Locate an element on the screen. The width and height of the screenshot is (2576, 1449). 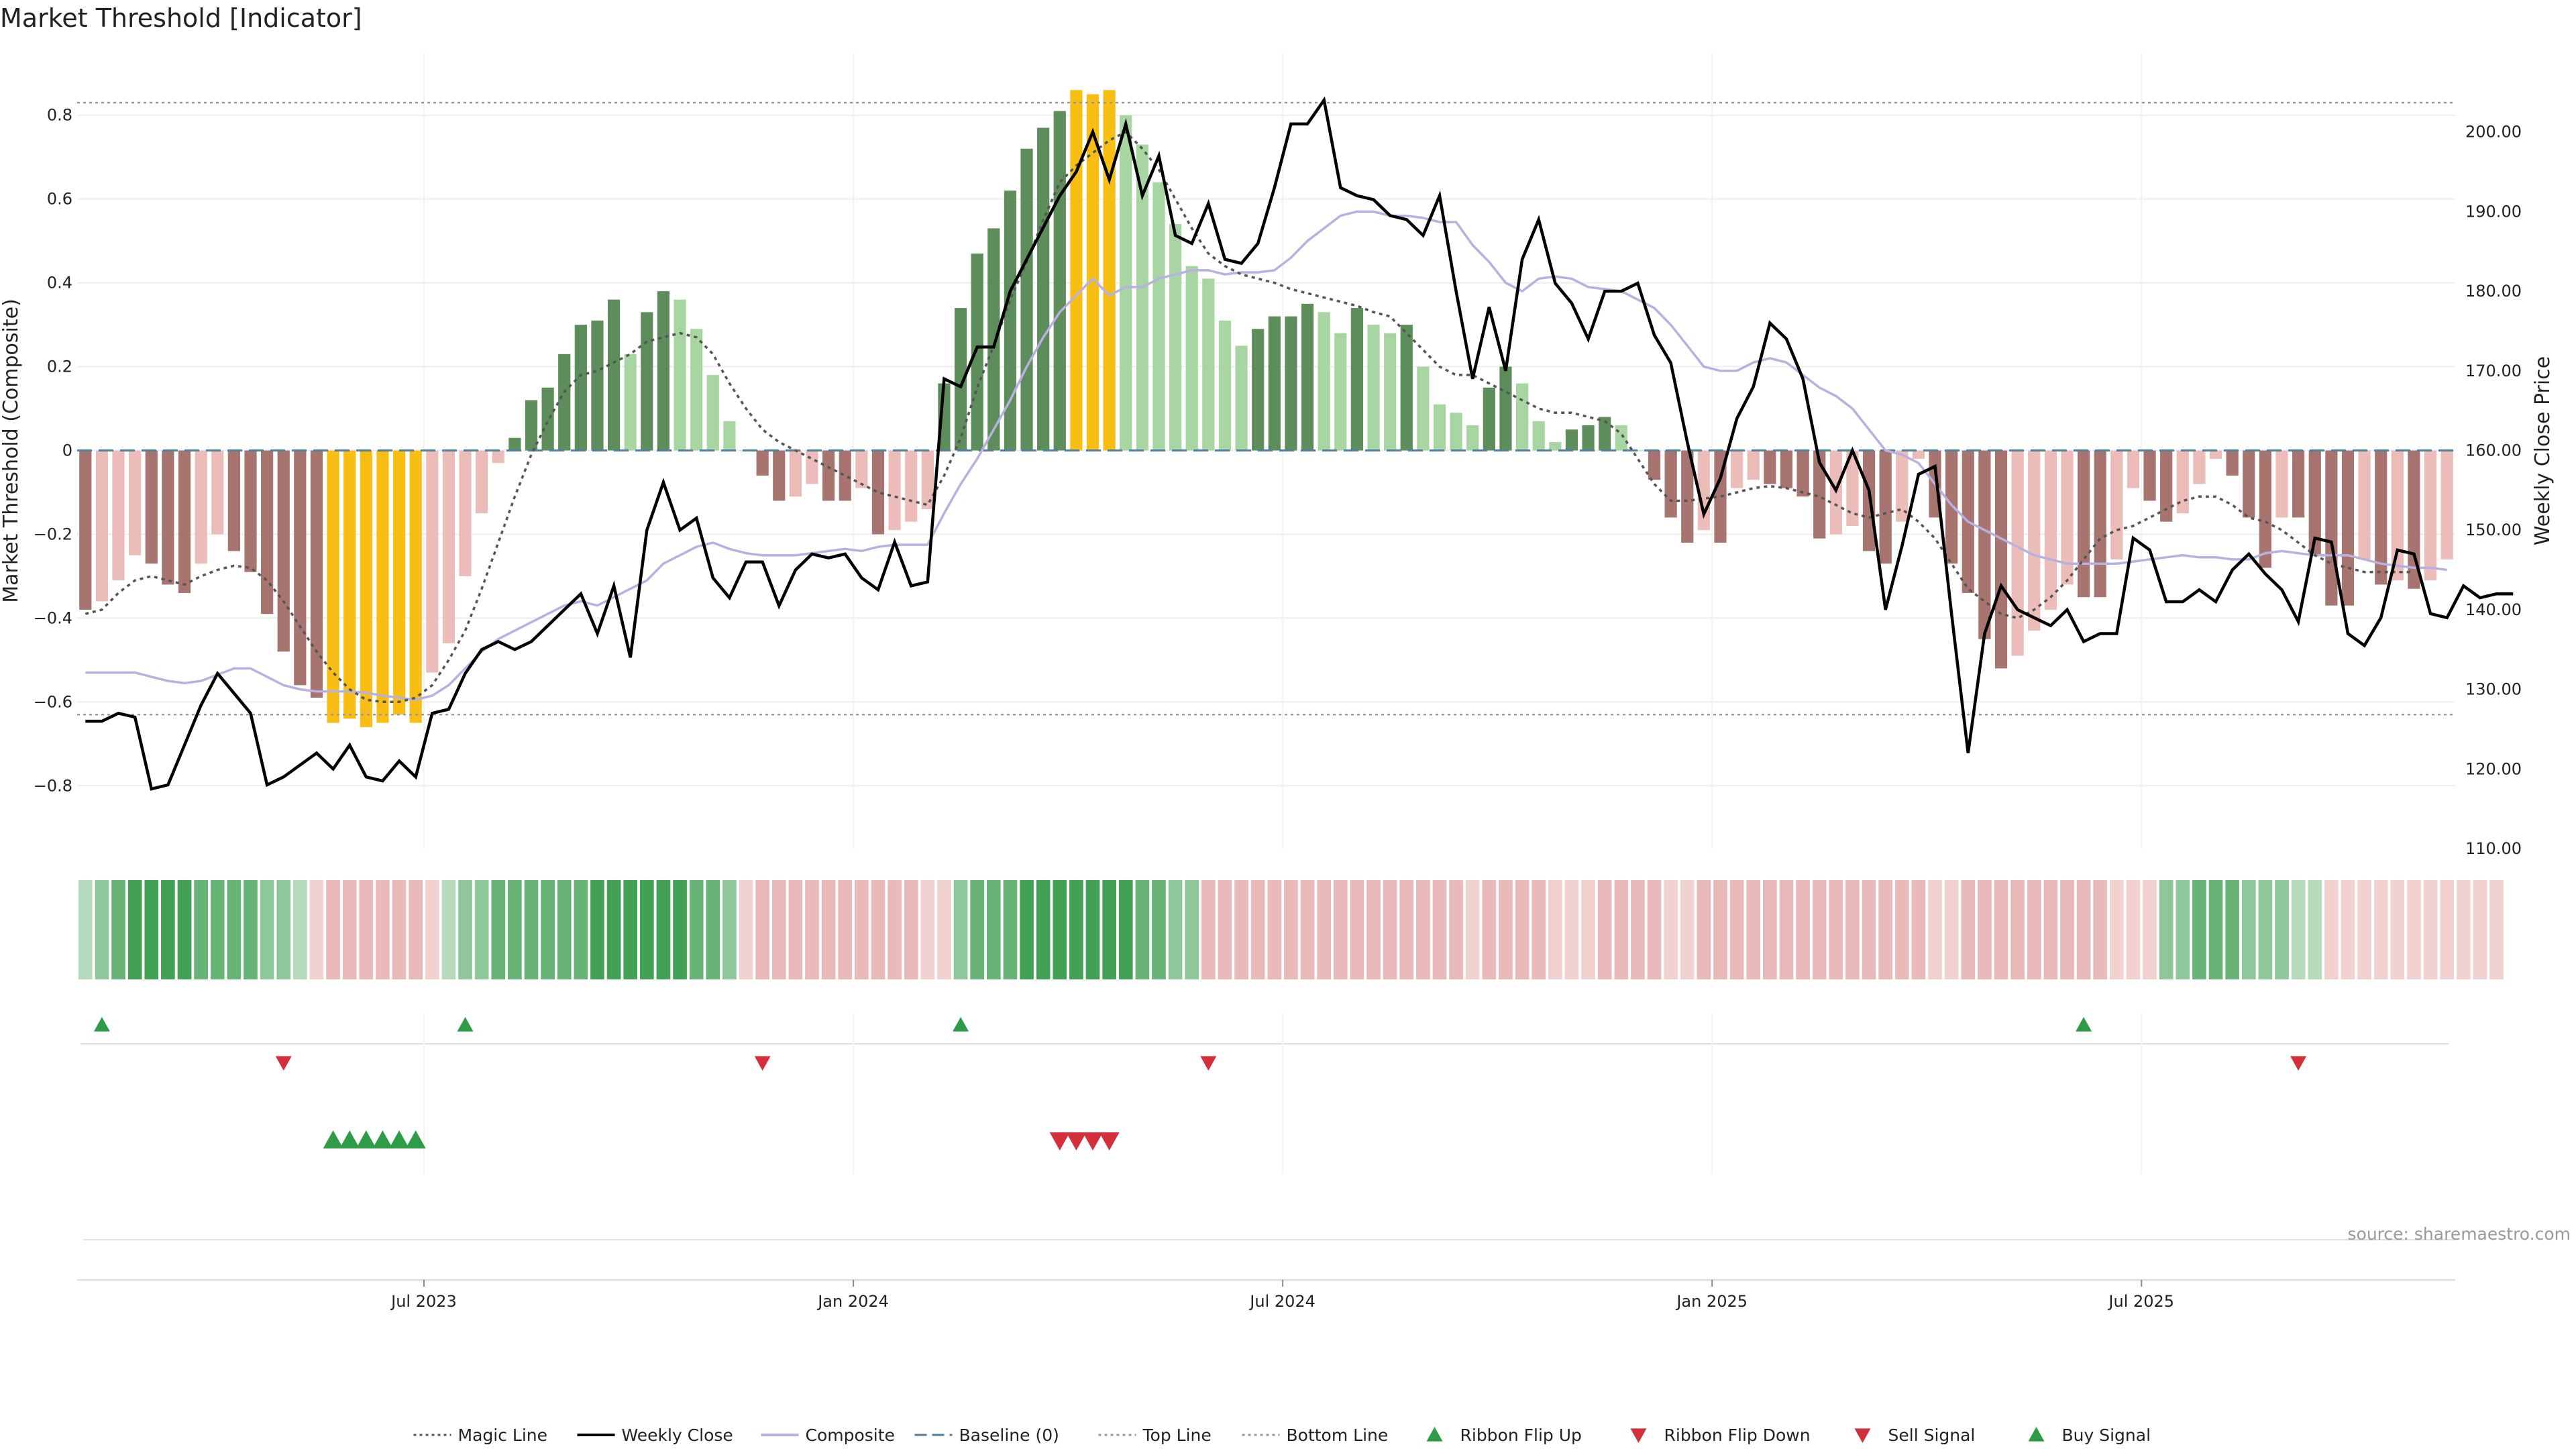
y-tick-label-right: 160.00 is located at coordinates (2493, 450).